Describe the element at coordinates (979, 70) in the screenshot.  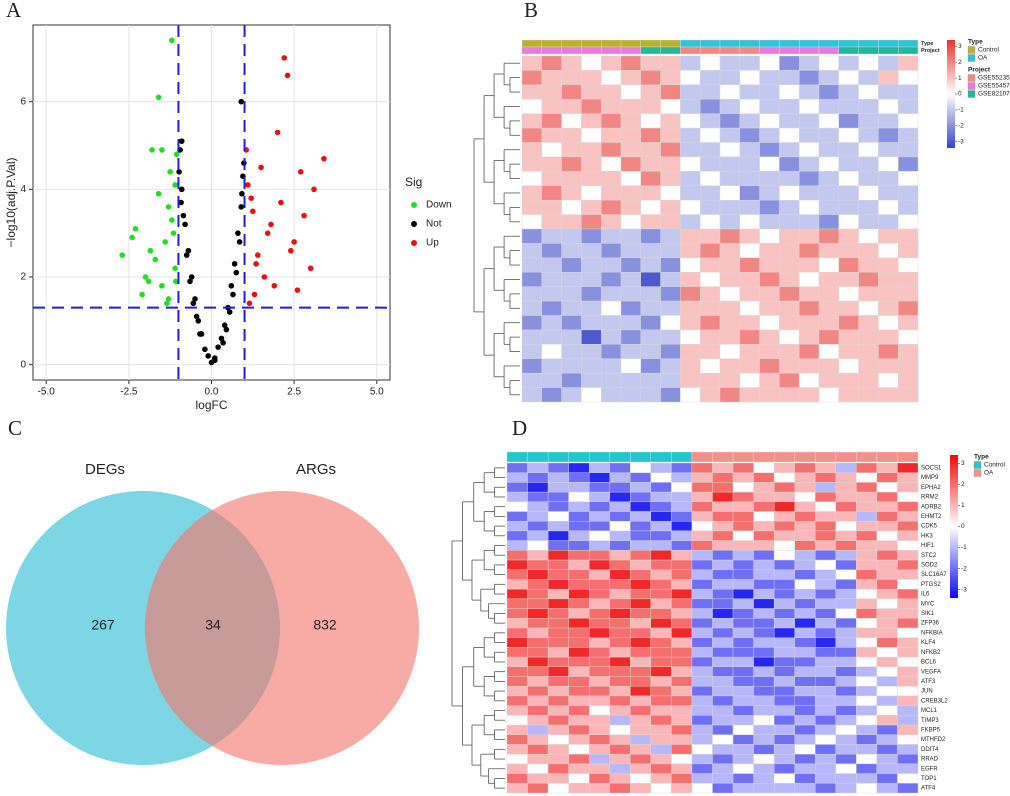
I see `legend-title: Project` at that location.